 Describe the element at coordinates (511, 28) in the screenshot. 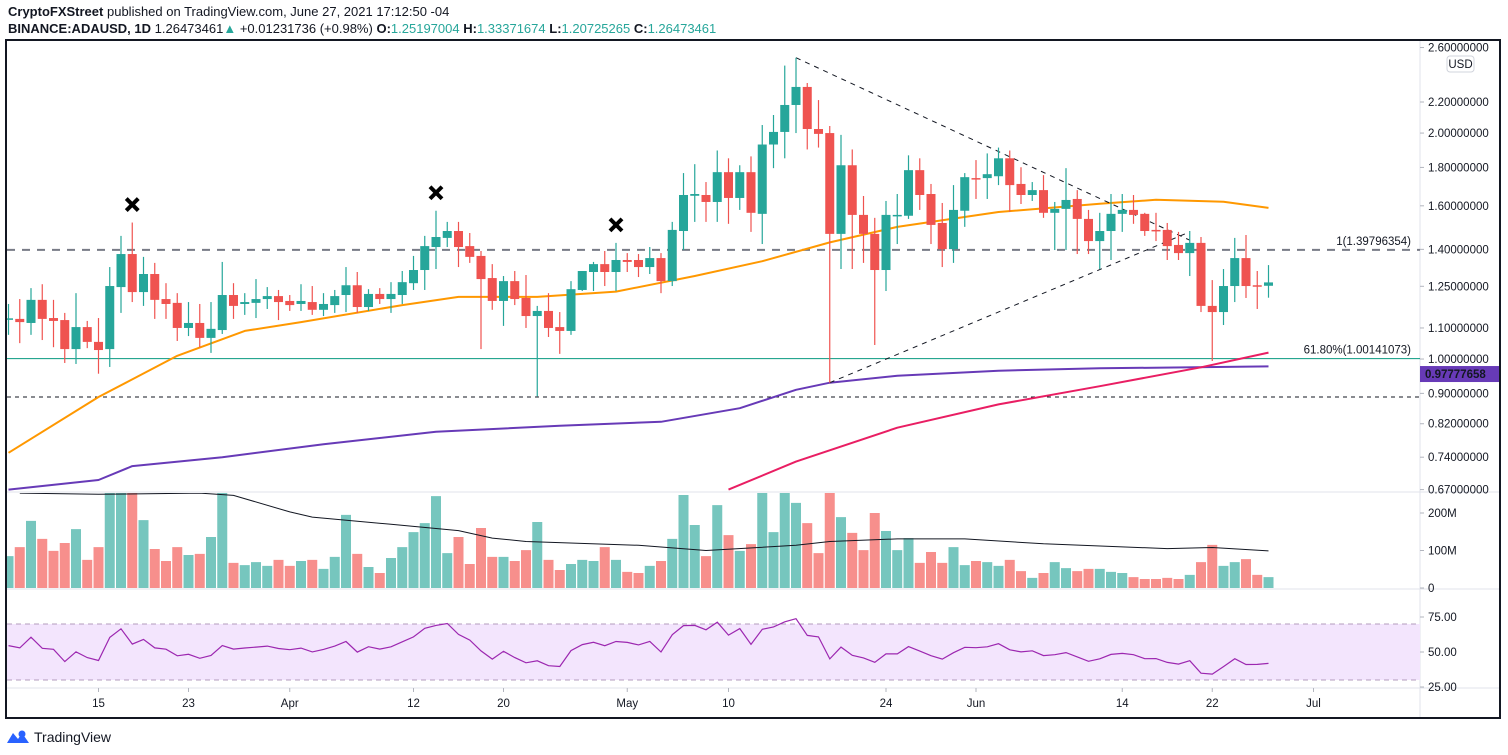

I see `high-value: 1.33371674` at that location.